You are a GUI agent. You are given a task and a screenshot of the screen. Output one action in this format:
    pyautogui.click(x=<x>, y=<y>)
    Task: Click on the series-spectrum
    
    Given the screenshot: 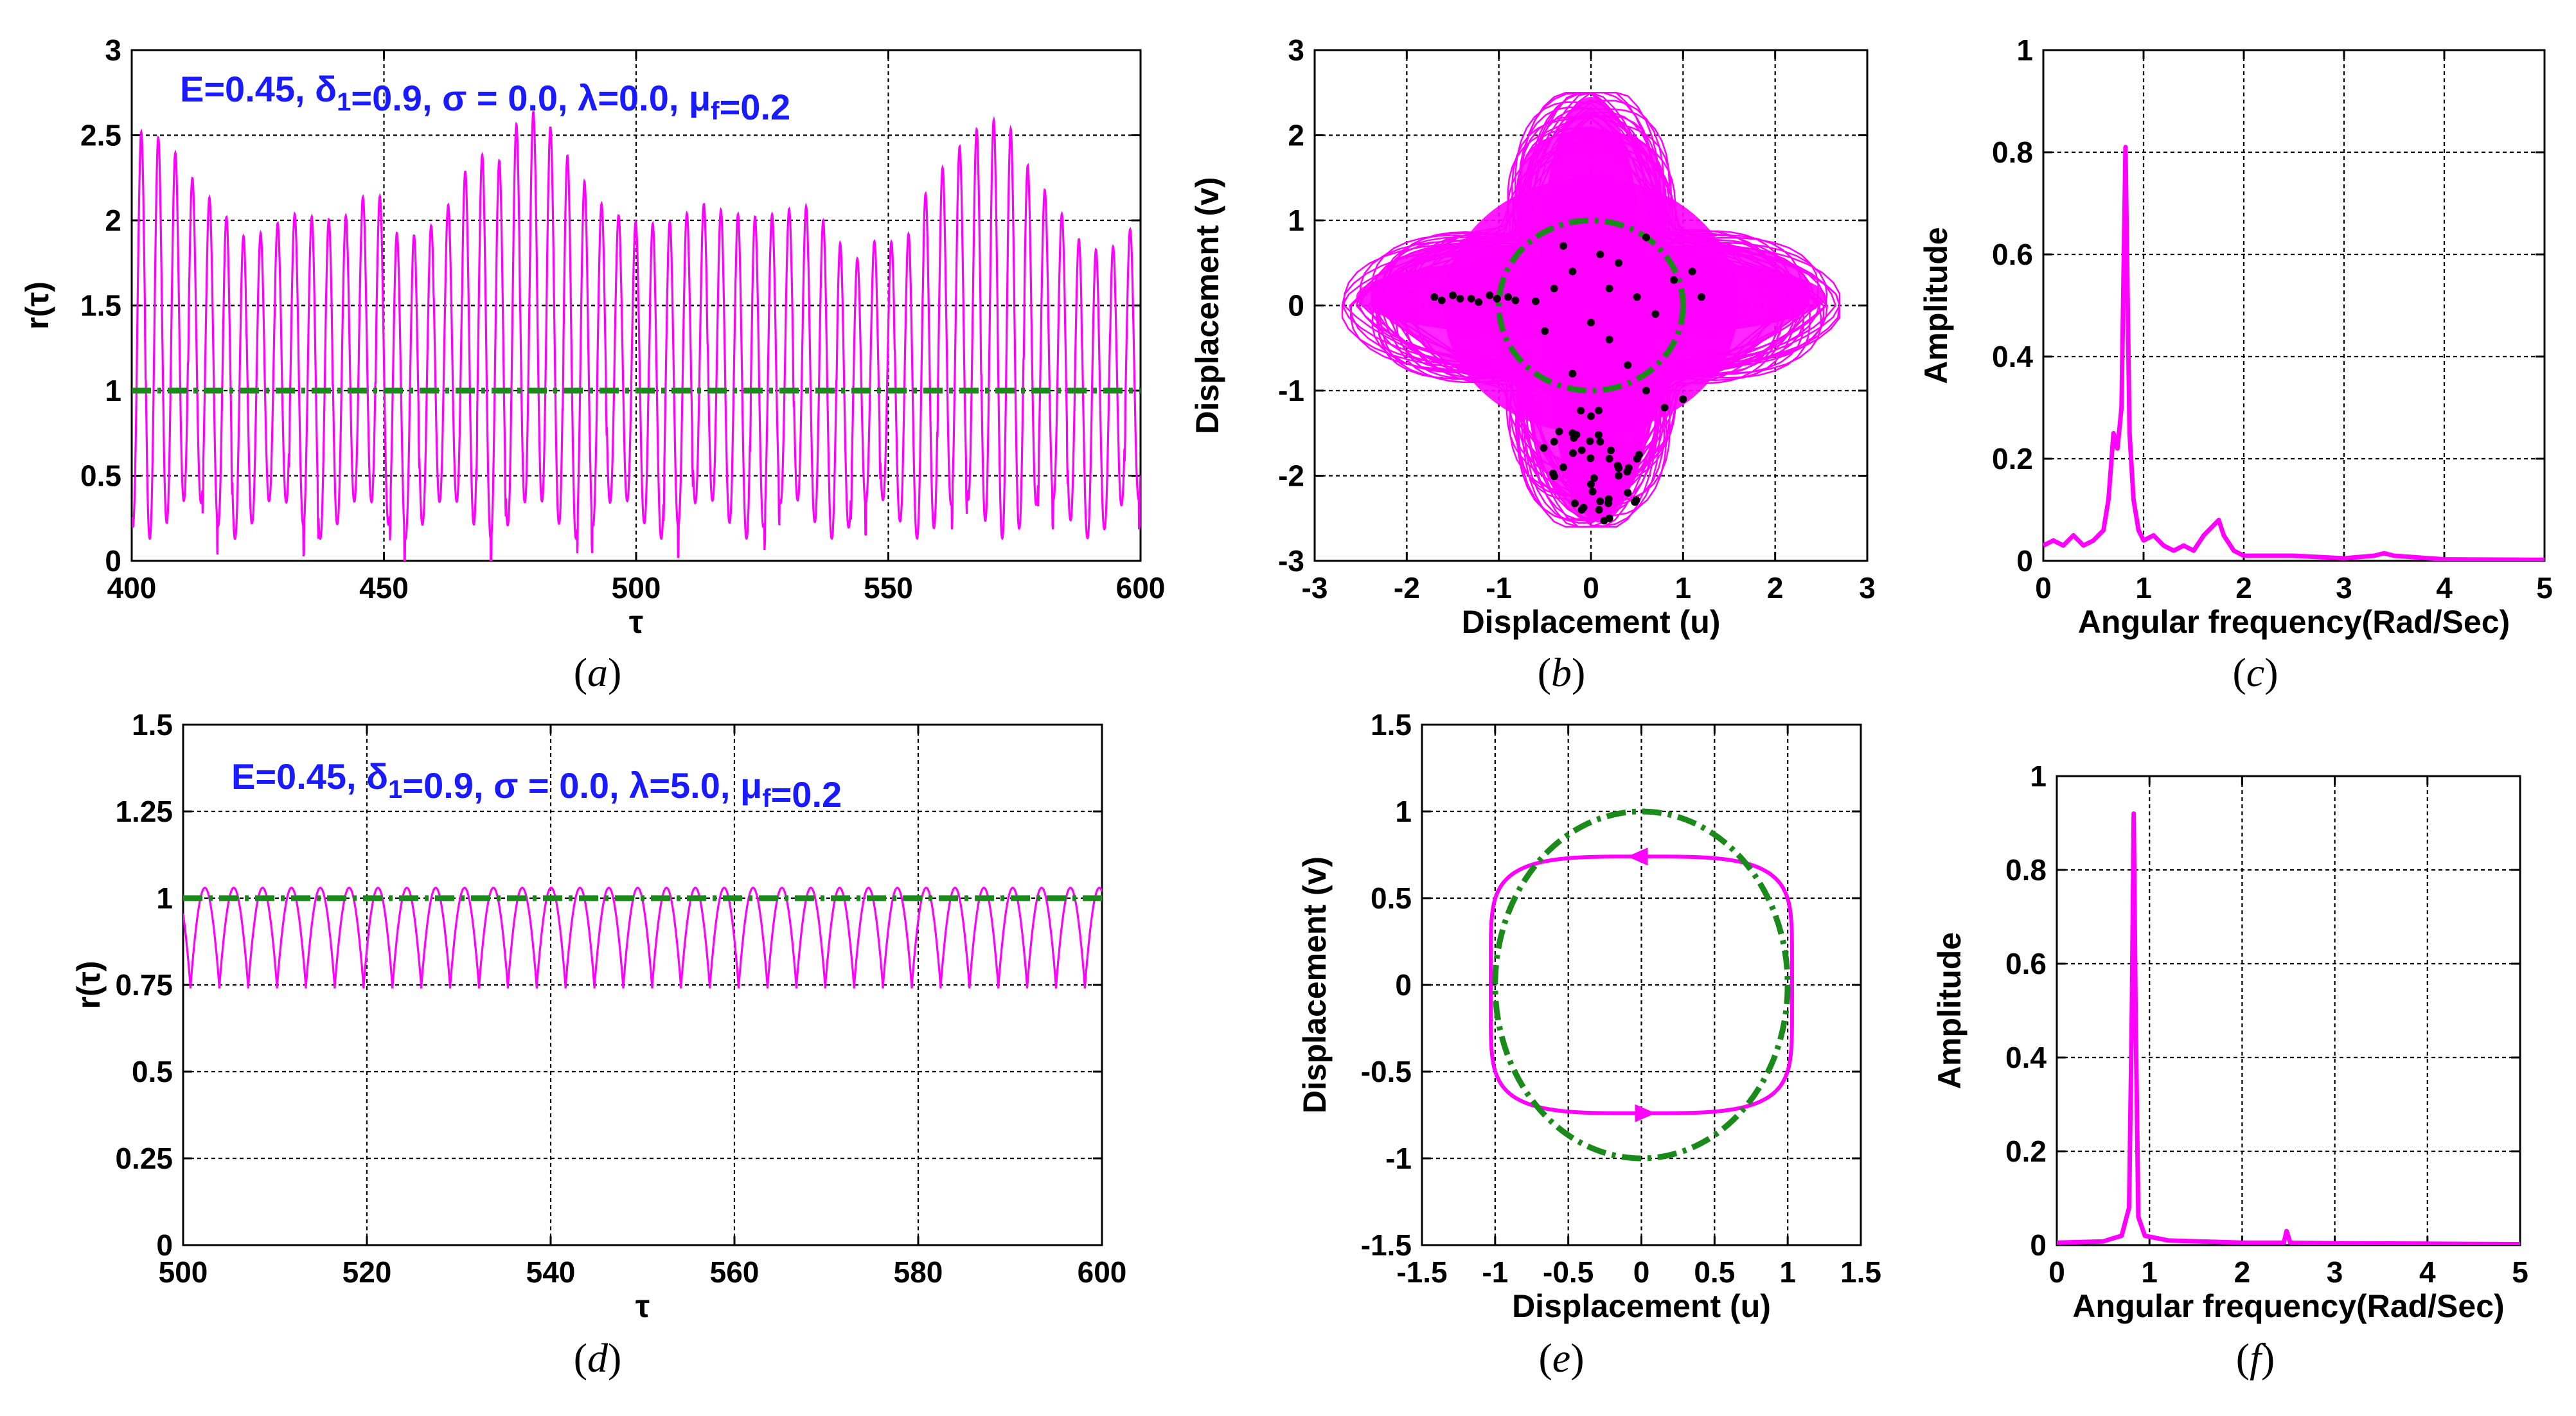 What is the action you would take?
    pyautogui.click(x=2289, y=1028)
    